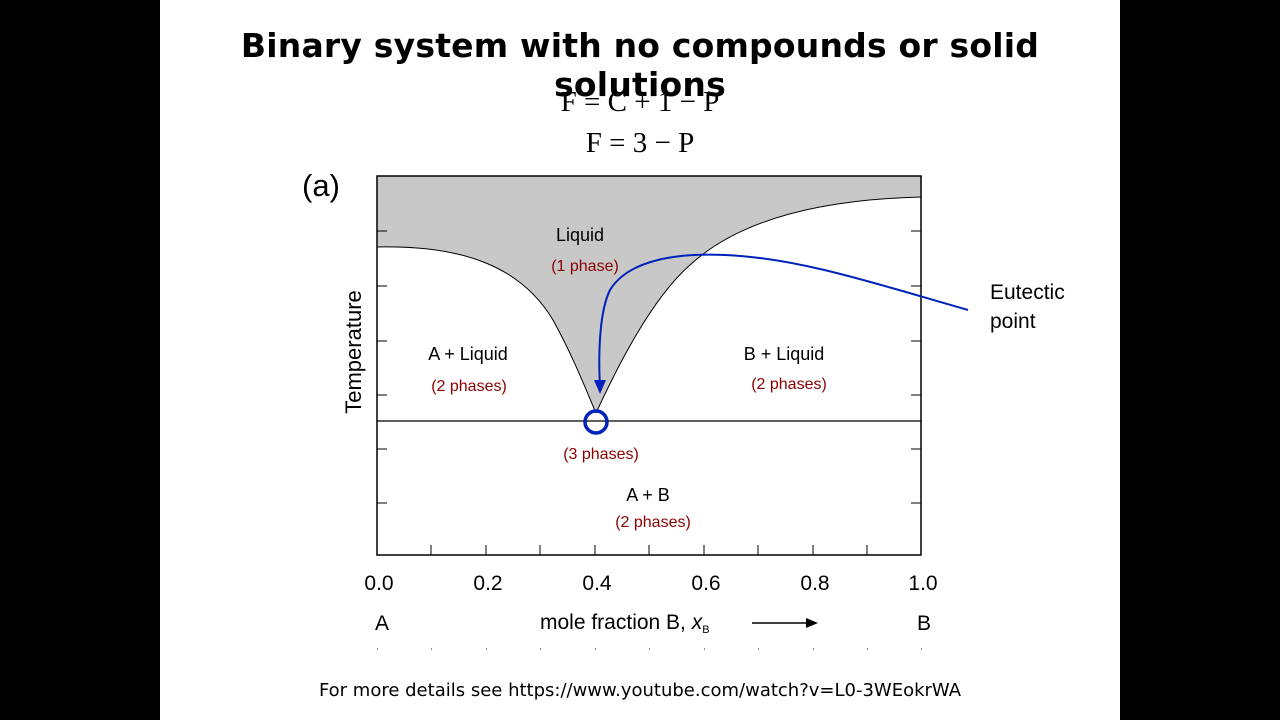  Describe the element at coordinates (616, 622) in the screenshot. I see `x-axis-label-text: mole fraction B,` at that location.